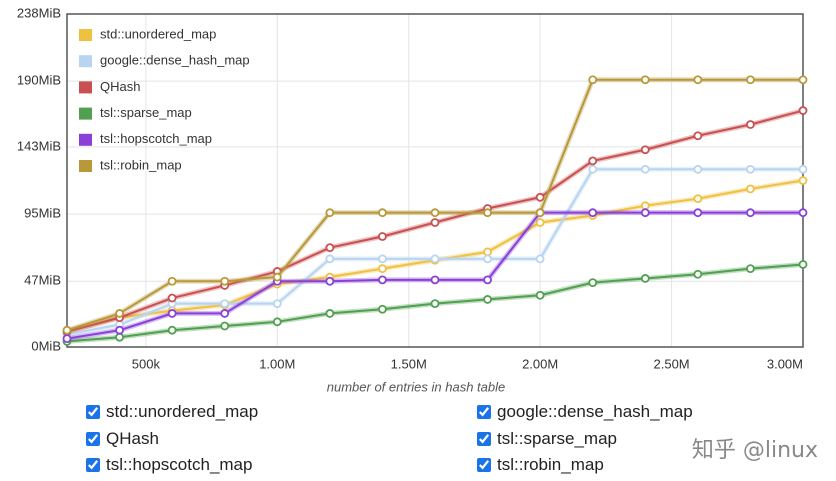 Image resolution: width=836 pixels, height=481 pixels. Describe the element at coordinates (120, 86) in the screenshot. I see `legend-label: QHash` at that location.